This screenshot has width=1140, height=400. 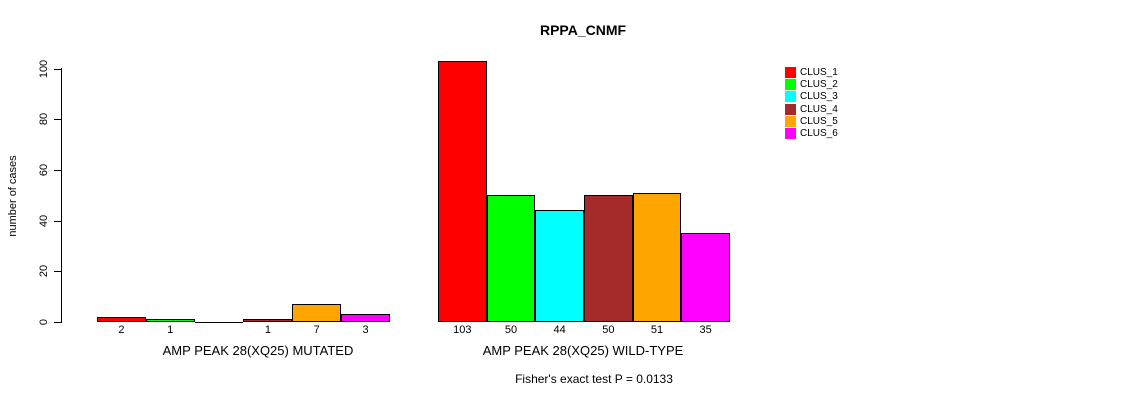 I want to click on legend-item-CLUS_2: CLUS_2, so click(x=811, y=85).